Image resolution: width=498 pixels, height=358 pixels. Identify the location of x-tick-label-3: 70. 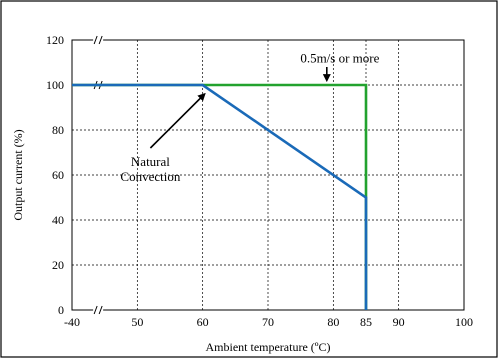
(268, 322).